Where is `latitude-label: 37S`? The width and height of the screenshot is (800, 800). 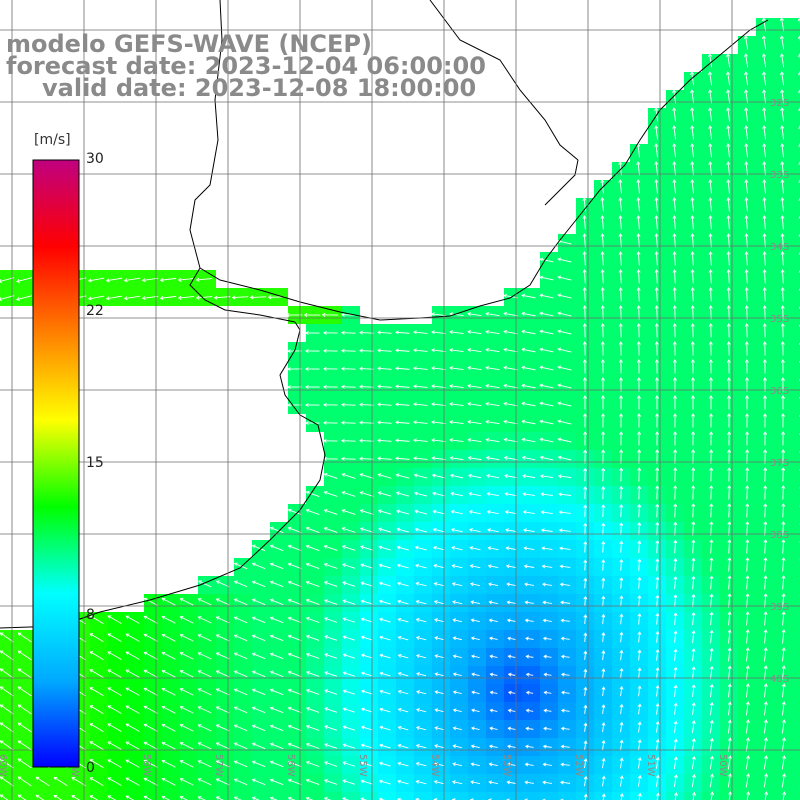 latitude-label: 37S is located at coordinates (779, 463).